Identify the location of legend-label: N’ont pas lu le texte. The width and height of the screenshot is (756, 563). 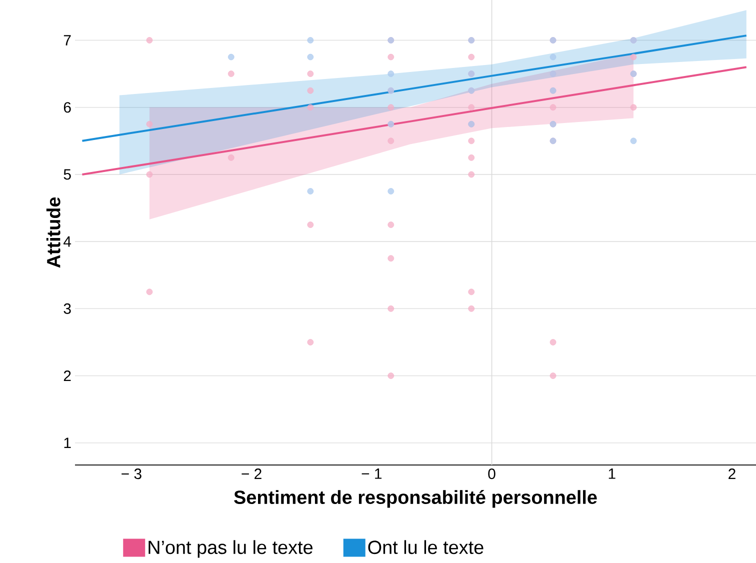
(230, 549).